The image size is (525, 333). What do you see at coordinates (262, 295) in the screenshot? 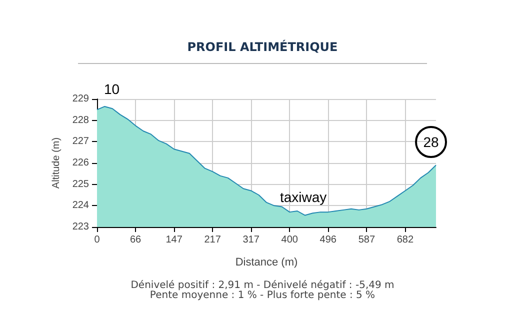
I see `text: Pente moyenne : 1 % - Plus forte pente : 5 %` at bounding box center [262, 295].